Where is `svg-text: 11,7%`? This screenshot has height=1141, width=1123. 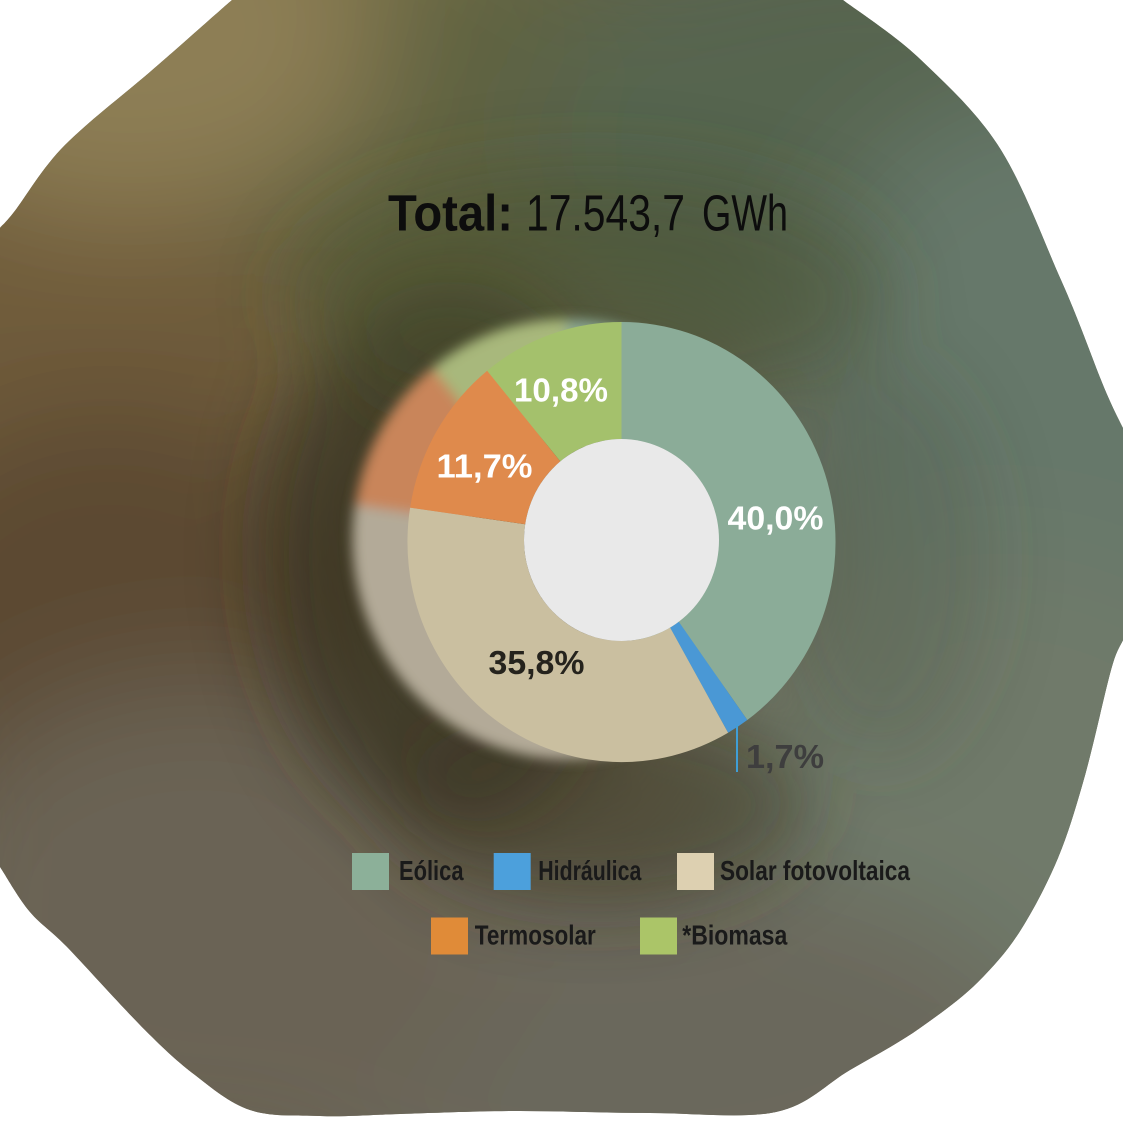
svg-text: 11,7% is located at coordinates (485, 466).